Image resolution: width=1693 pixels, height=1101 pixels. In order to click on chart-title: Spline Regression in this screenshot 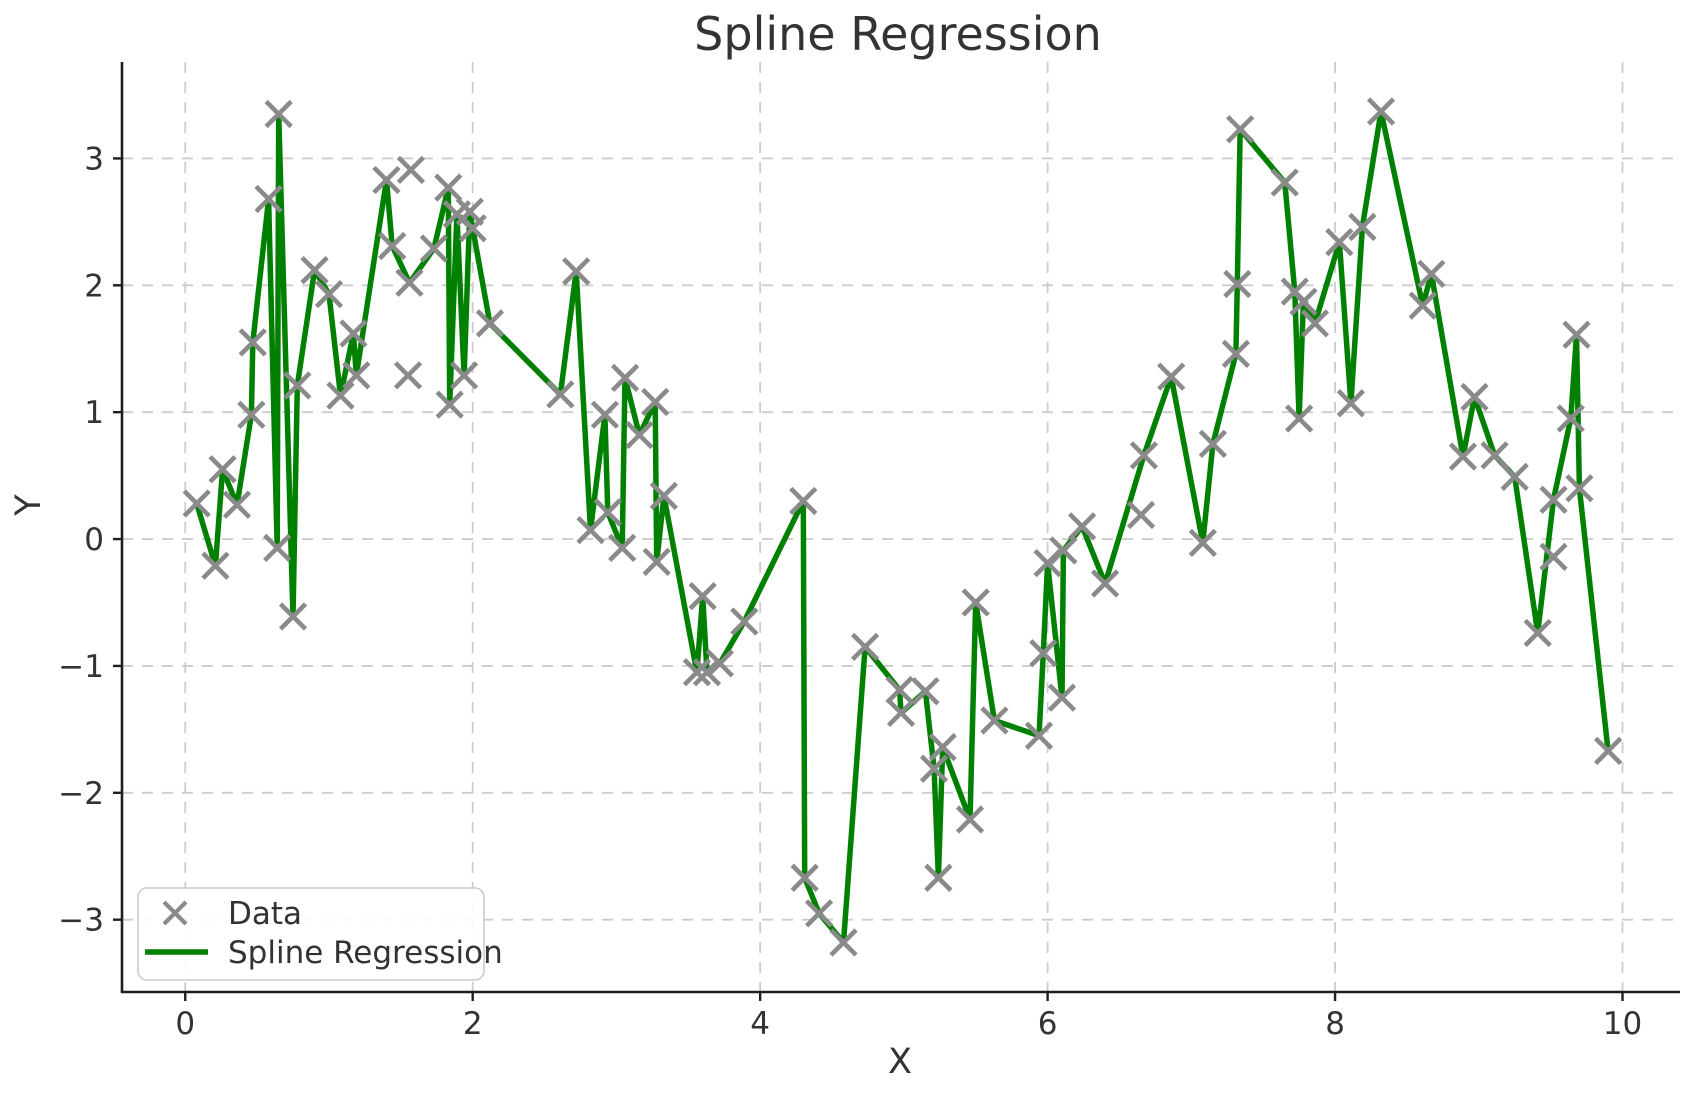, I will do `click(898, 34)`.